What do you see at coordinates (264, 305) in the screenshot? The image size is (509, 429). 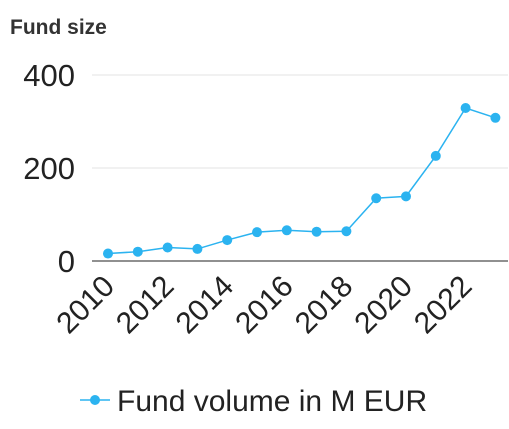 I see `x-tick-label: 2016` at bounding box center [264, 305].